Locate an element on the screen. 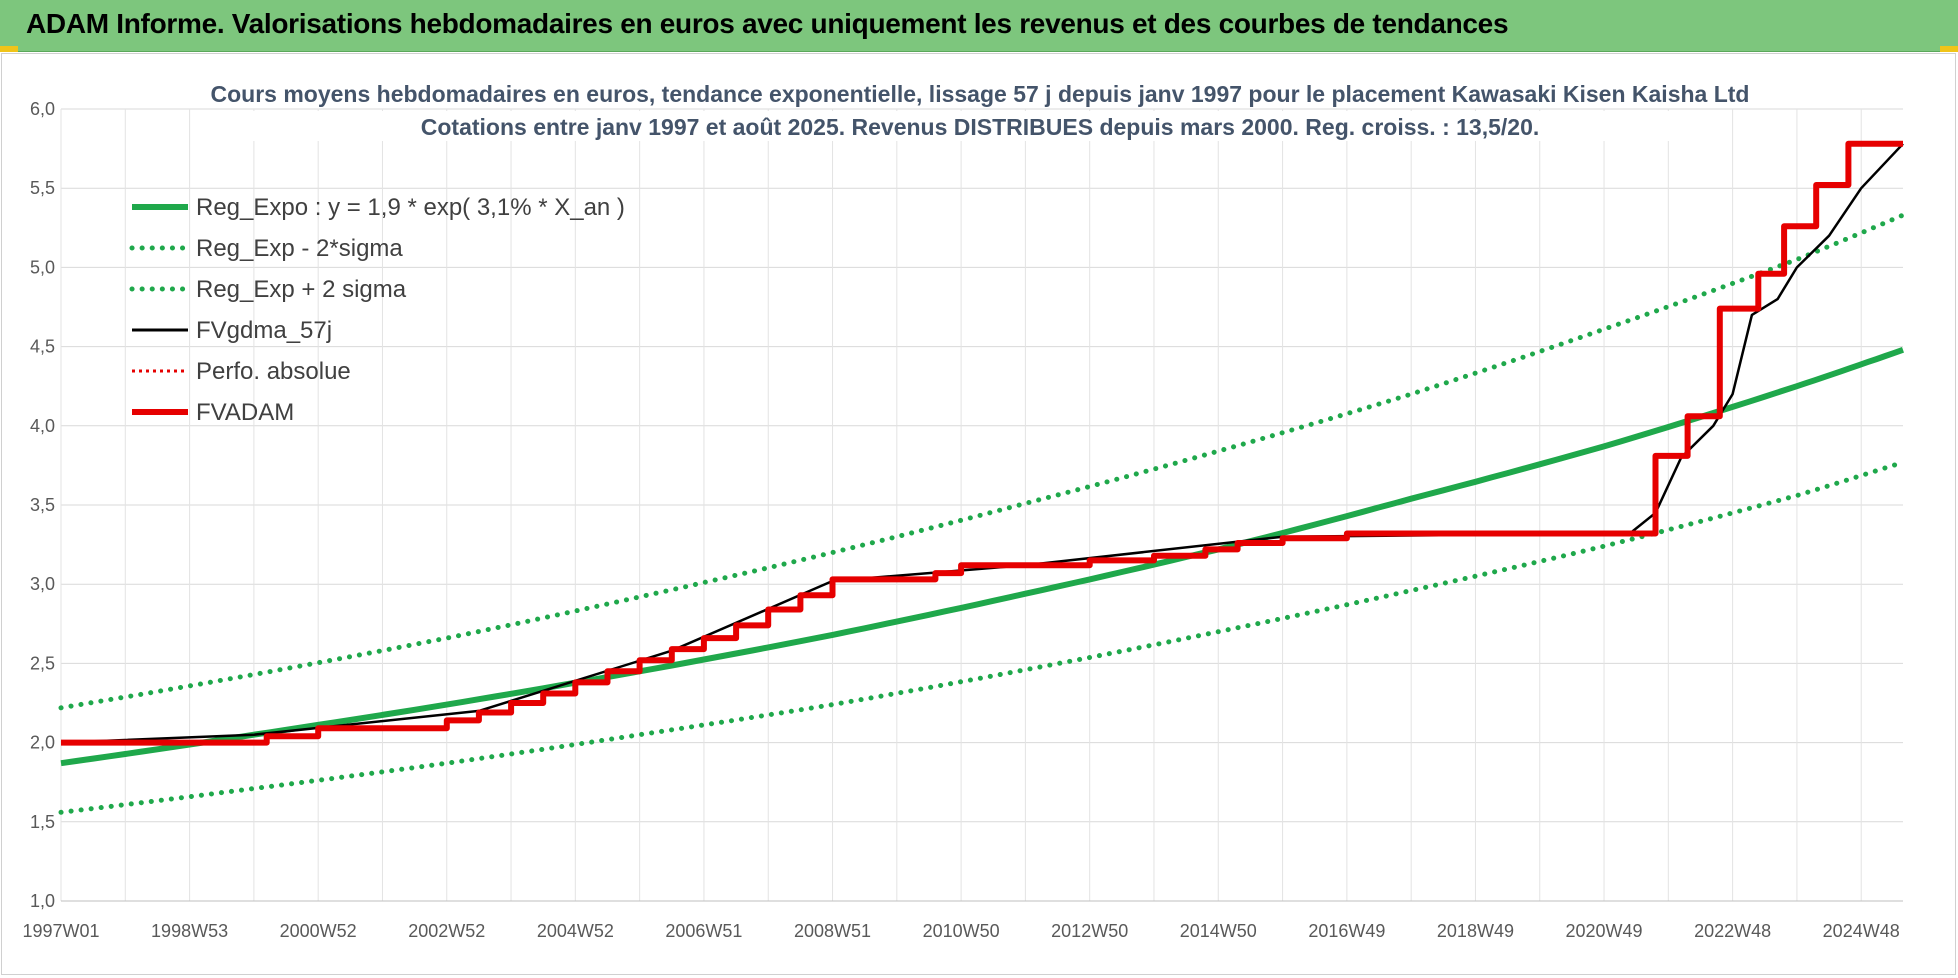  x-tick-label: 2004W52 is located at coordinates (575, 931).